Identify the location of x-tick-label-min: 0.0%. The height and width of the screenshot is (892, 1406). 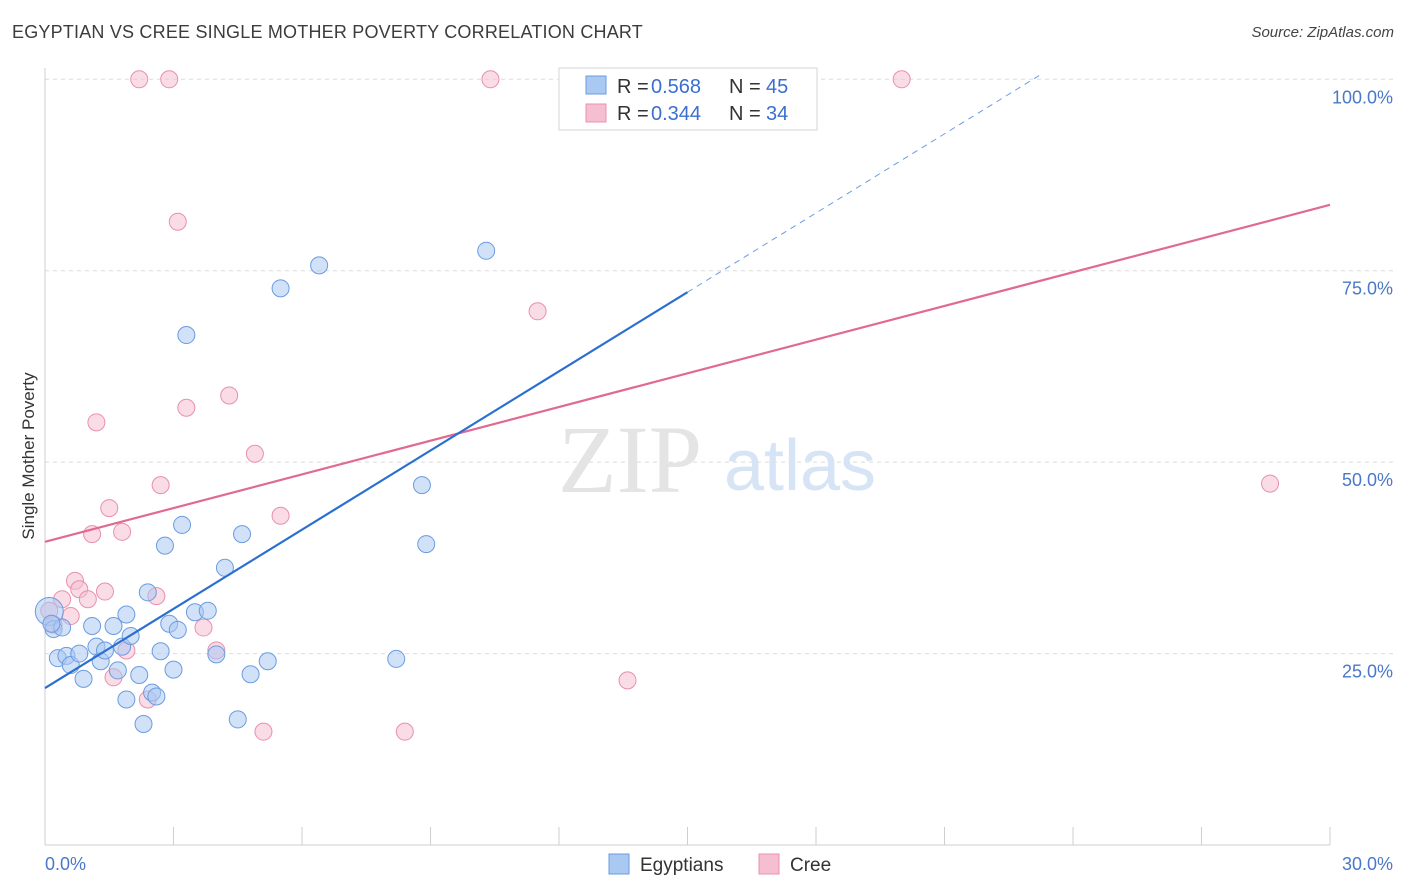
(65, 864).